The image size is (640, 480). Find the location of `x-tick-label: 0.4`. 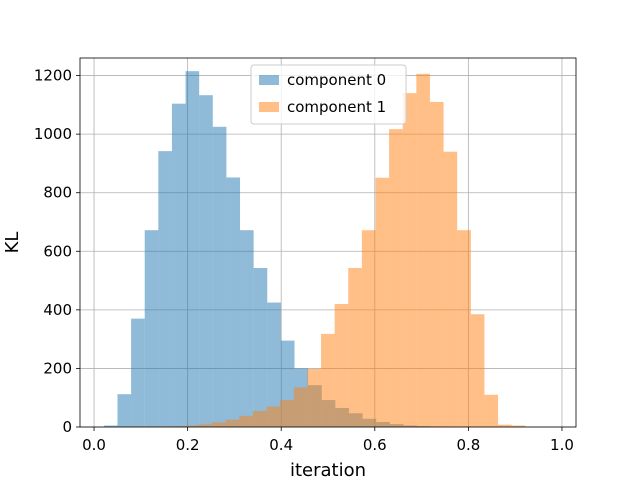

x-tick-label: 0.4 is located at coordinates (281, 445).